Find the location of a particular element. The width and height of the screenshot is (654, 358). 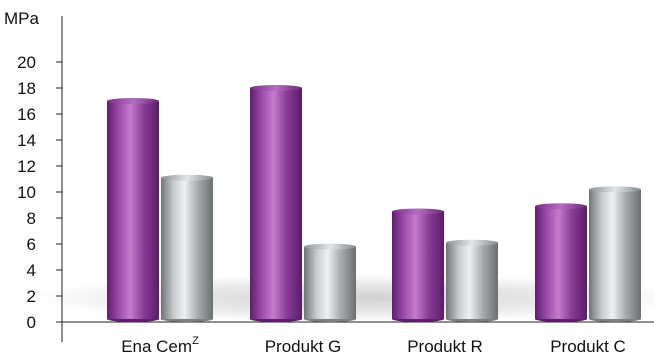

y-tick-label: 18 is located at coordinates (26, 88).